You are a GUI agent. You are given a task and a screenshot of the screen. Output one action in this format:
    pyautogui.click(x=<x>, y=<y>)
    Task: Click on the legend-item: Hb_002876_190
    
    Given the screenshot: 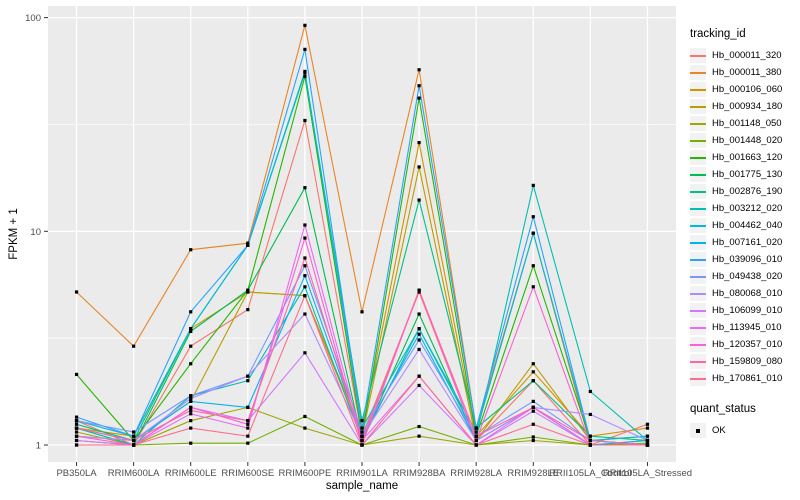 What is the action you would take?
    pyautogui.click(x=745, y=191)
    